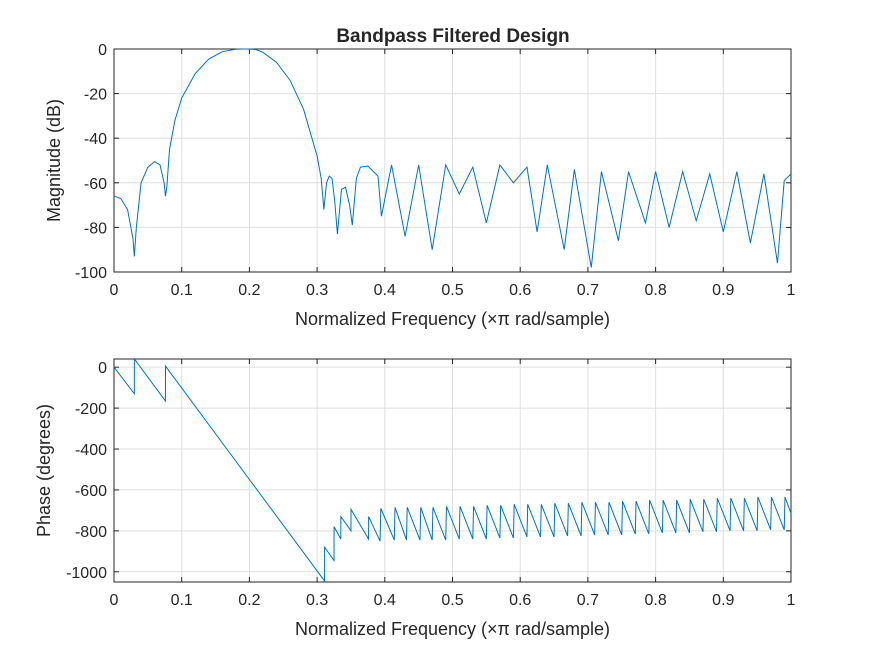  What do you see at coordinates (655, 600) in the screenshot?
I see `phase-xtick-label: 0.8` at bounding box center [655, 600].